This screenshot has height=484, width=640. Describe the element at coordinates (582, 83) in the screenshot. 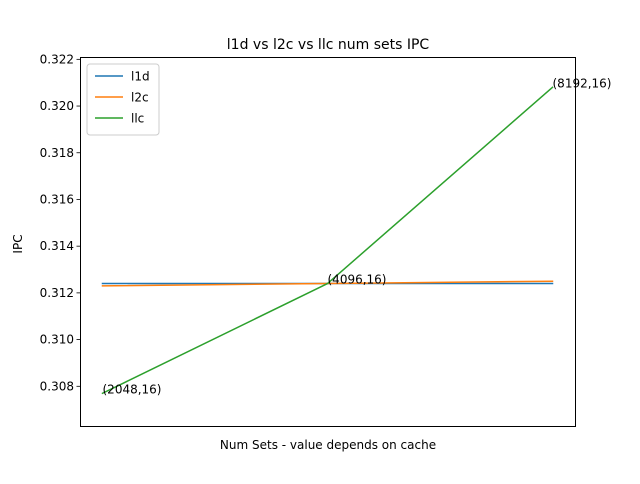

I see `point-annotation: (8192,16)` at that location.